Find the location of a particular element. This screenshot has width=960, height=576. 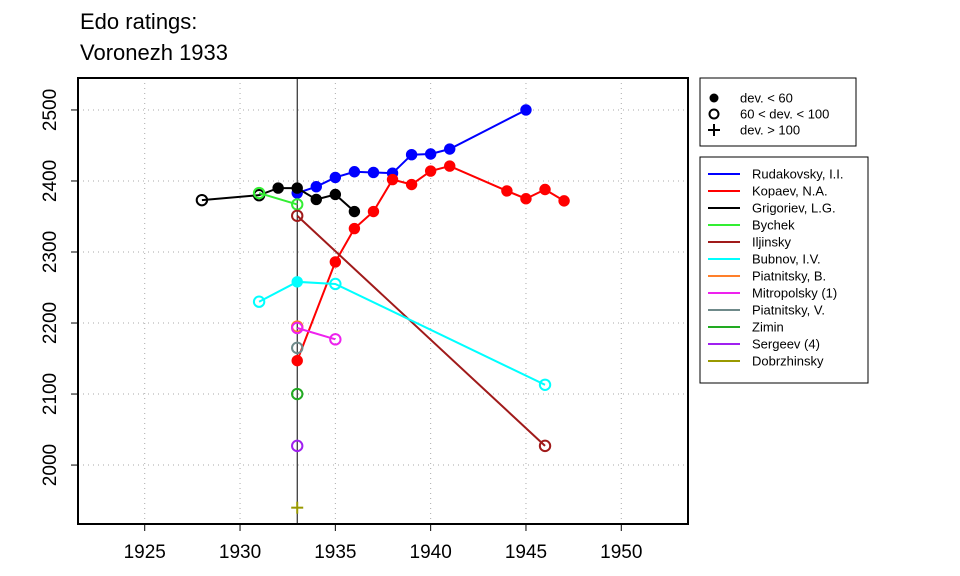

legend-label-piatnitsky-b: Piatnitsky, B. is located at coordinates (789, 276).